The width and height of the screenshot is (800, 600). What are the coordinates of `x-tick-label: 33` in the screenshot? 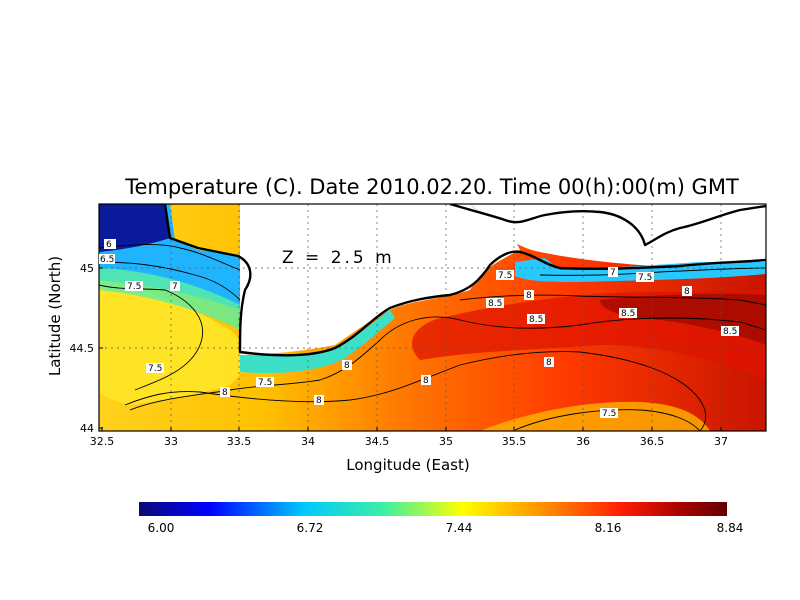 It's located at (171, 441).